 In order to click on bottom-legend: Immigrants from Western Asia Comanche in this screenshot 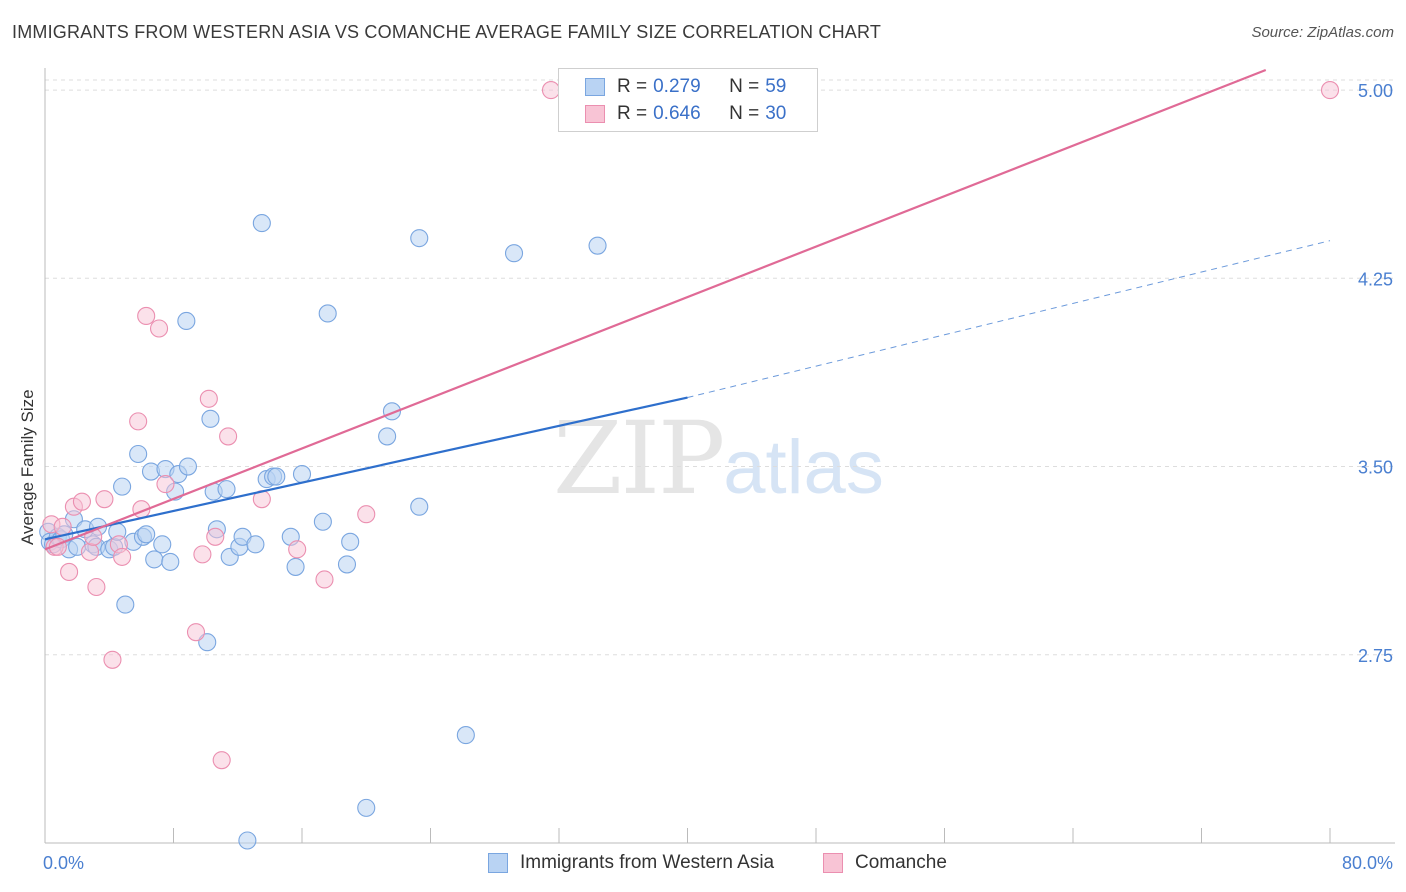, I will do `click(703, 865)`.